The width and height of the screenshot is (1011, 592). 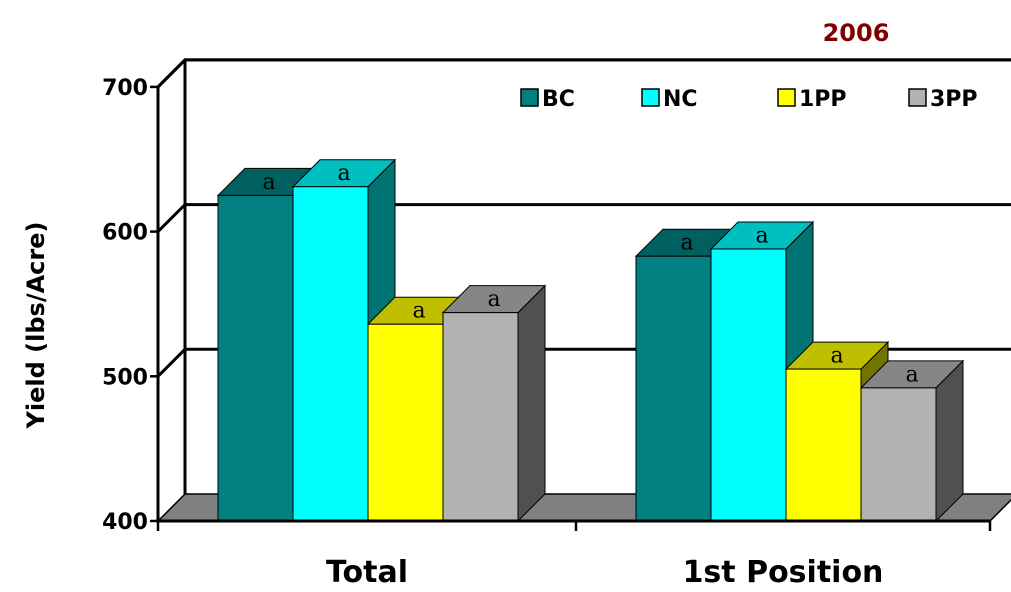 I want to click on x-category-label: 1st Position, so click(x=783, y=572).